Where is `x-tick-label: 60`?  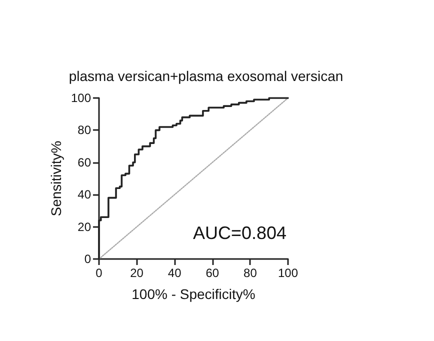 x-tick-label: 60 is located at coordinates (213, 273).